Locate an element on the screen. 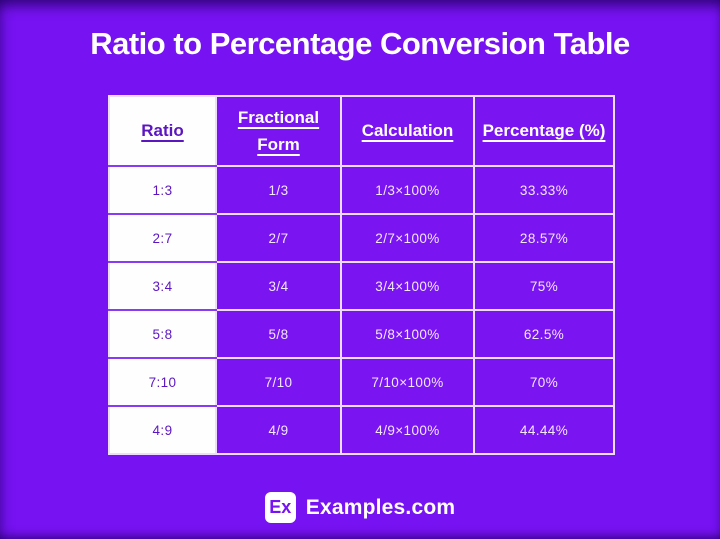 The width and height of the screenshot is (720, 539). ratio-cell: 7:10 is located at coordinates (162, 382).